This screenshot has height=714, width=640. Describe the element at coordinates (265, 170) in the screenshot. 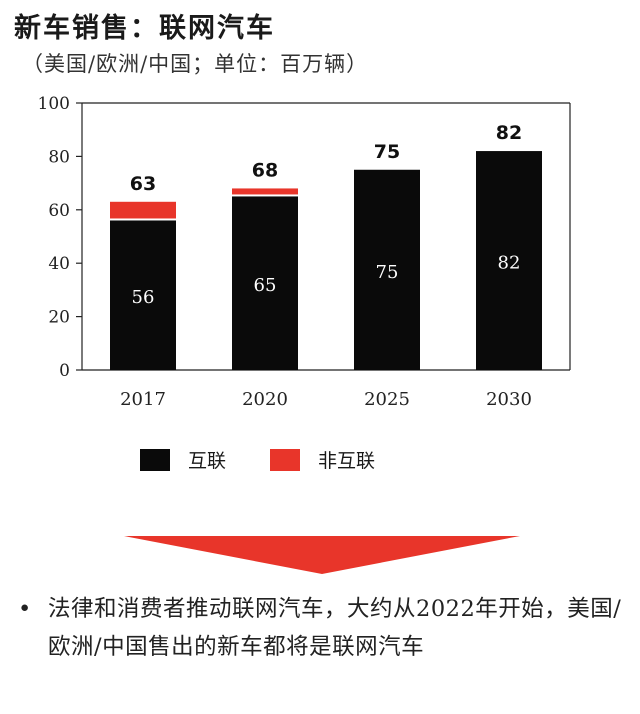

I see `bar-total-label: 68` at that location.